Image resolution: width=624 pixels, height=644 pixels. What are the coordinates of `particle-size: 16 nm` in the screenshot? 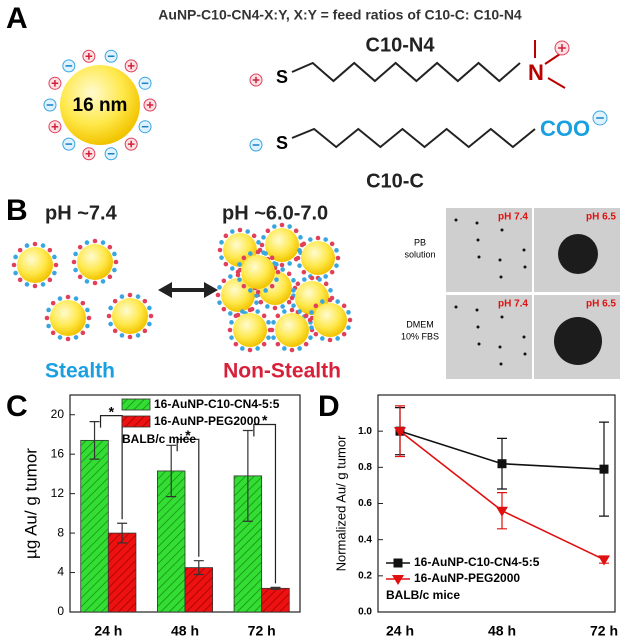 It's located at (100, 105).